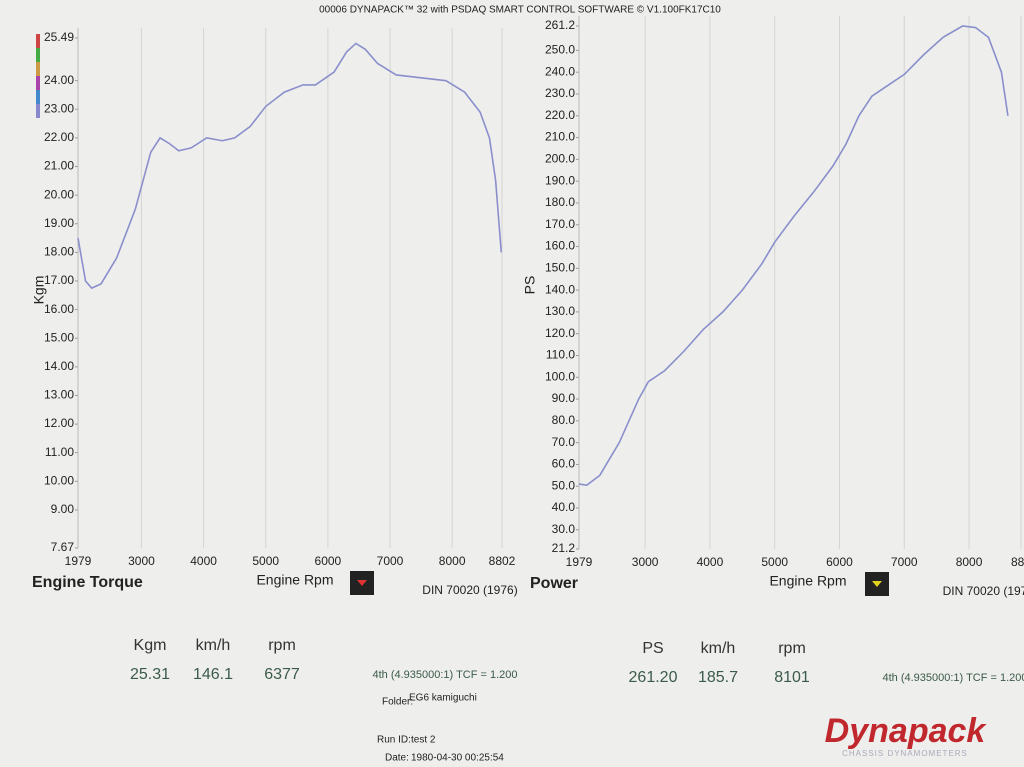 This screenshot has height=767, width=1024. I want to click on y-tick-label: 100.0, so click(560, 376).